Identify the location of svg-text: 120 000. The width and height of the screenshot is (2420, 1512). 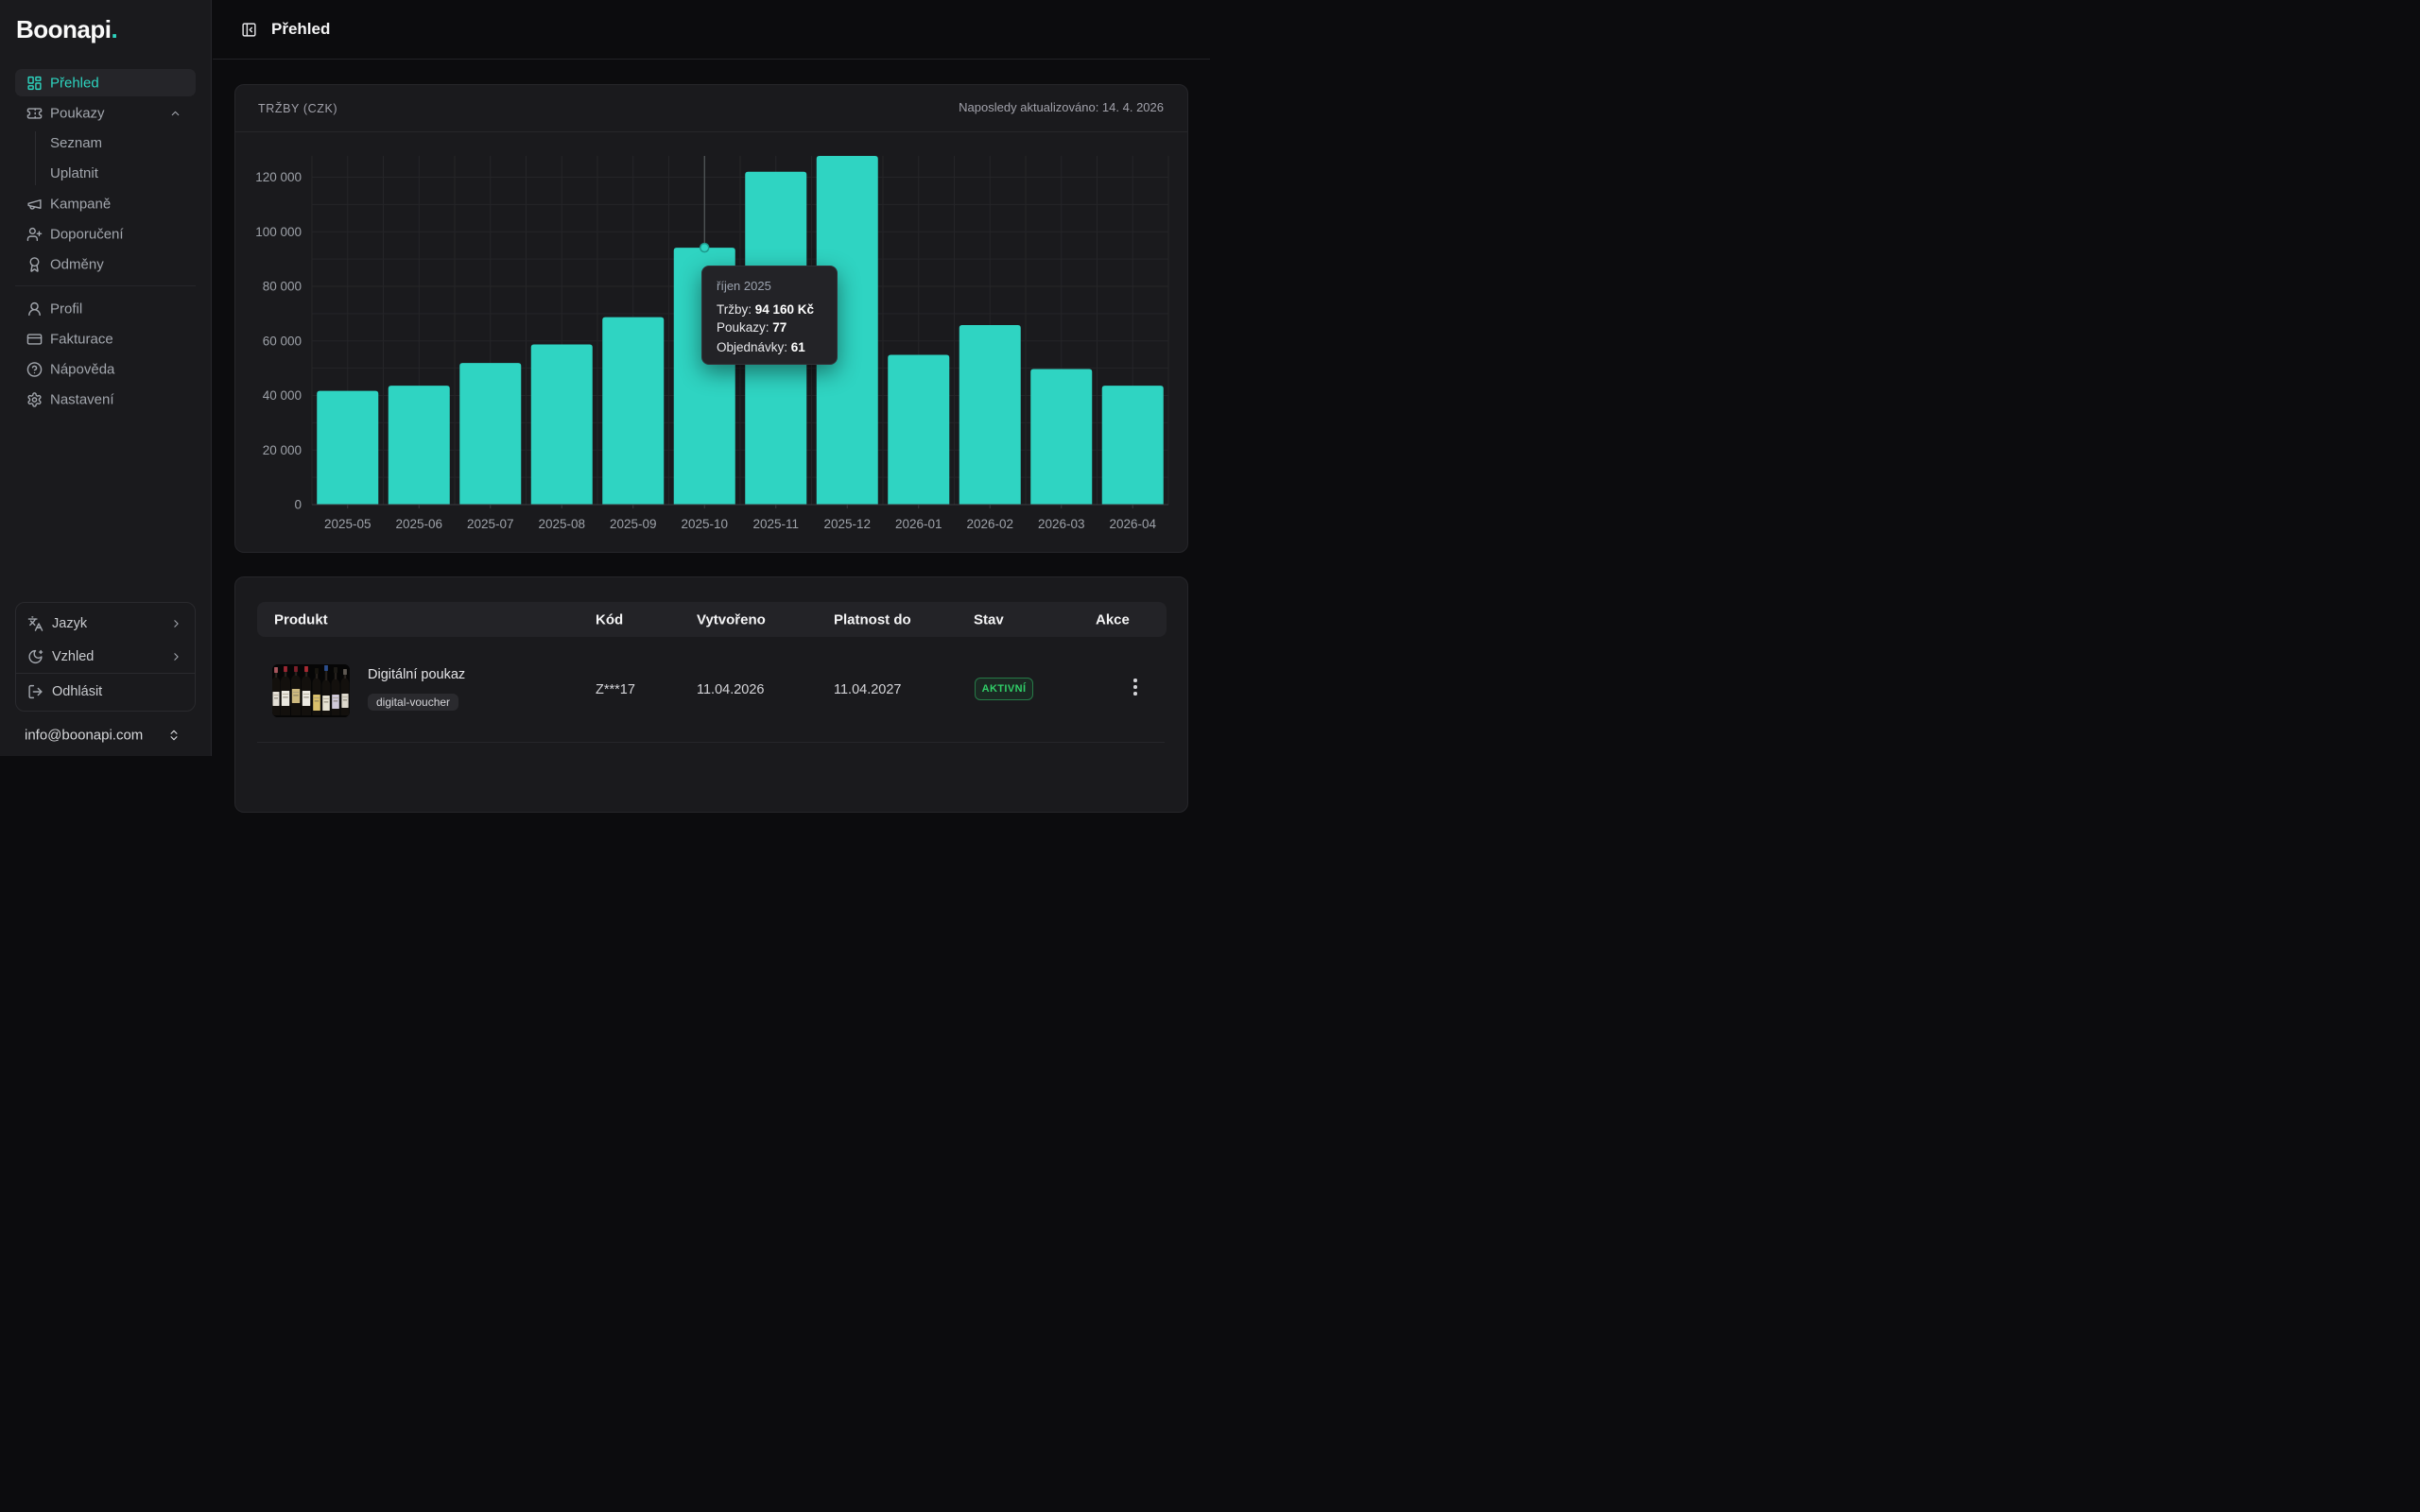
(278, 177).